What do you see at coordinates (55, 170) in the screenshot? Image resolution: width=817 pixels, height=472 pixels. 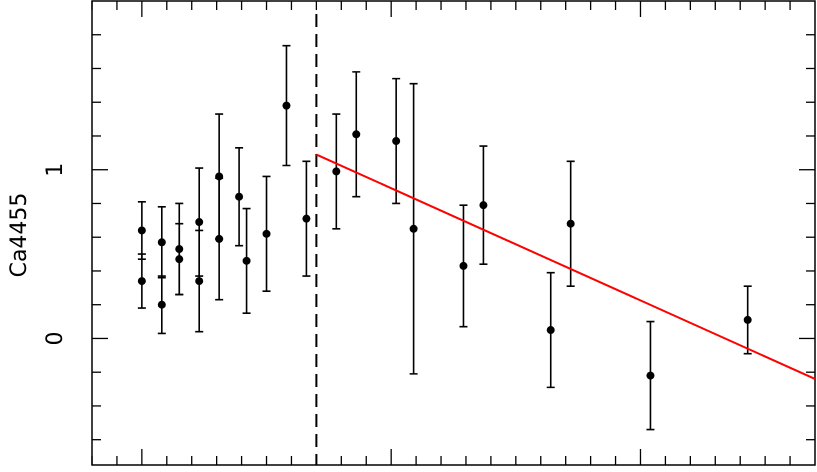 I see `y-tick-label: 1` at bounding box center [55, 170].